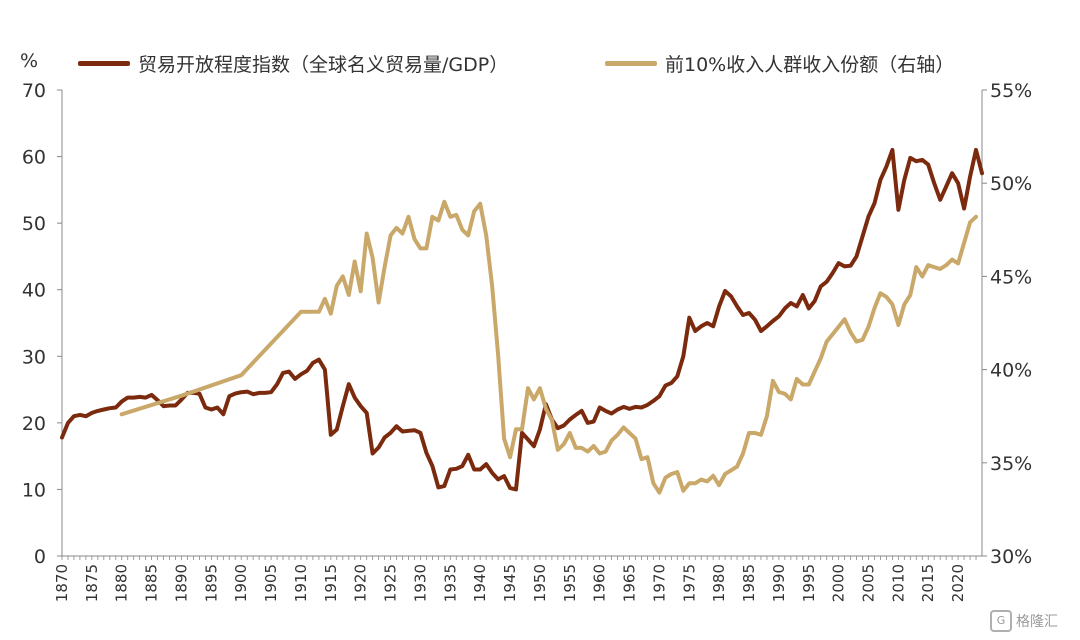 This screenshot has height=640, width=1080. Describe the element at coordinates (211, 583) in the screenshot. I see `x-axis-tick-label: 1895` at that location.